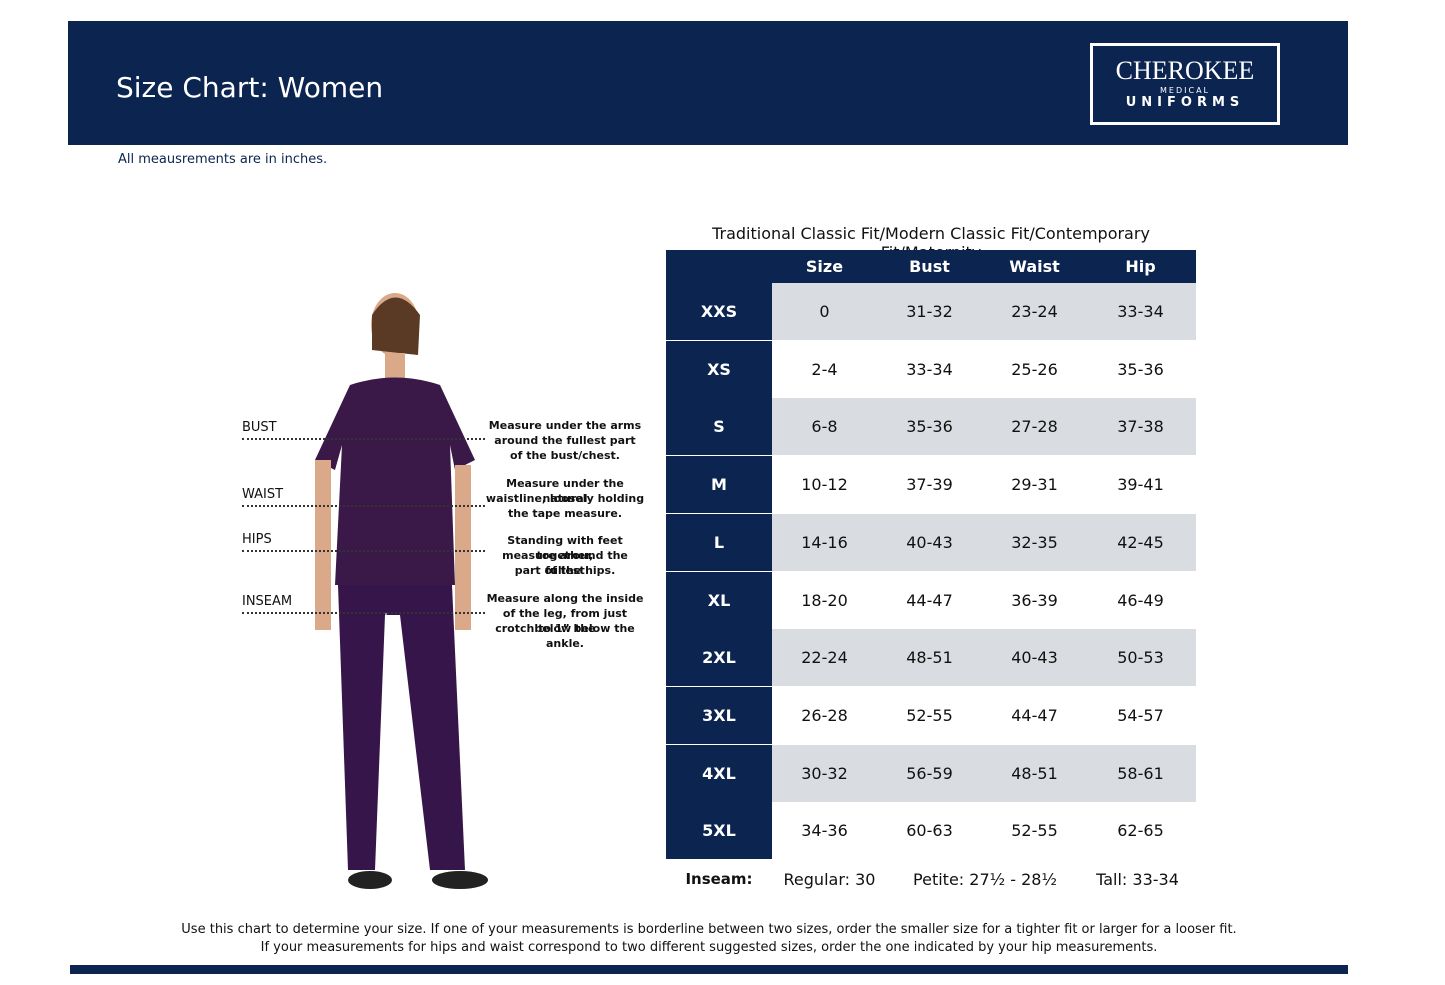  I want to click on table-cell: 60-63, so click(929, 831).